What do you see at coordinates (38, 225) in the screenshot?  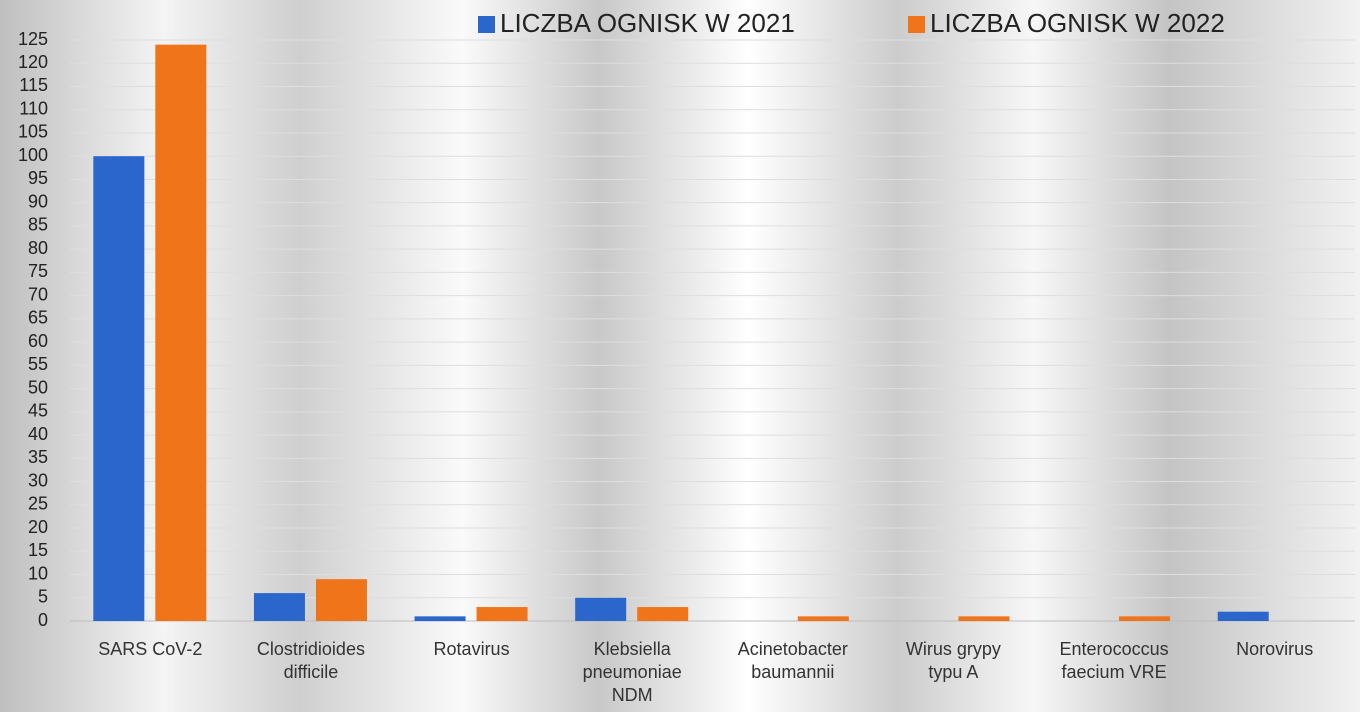 I see `y-tick-label: 85` at bounding box center [38, 225].